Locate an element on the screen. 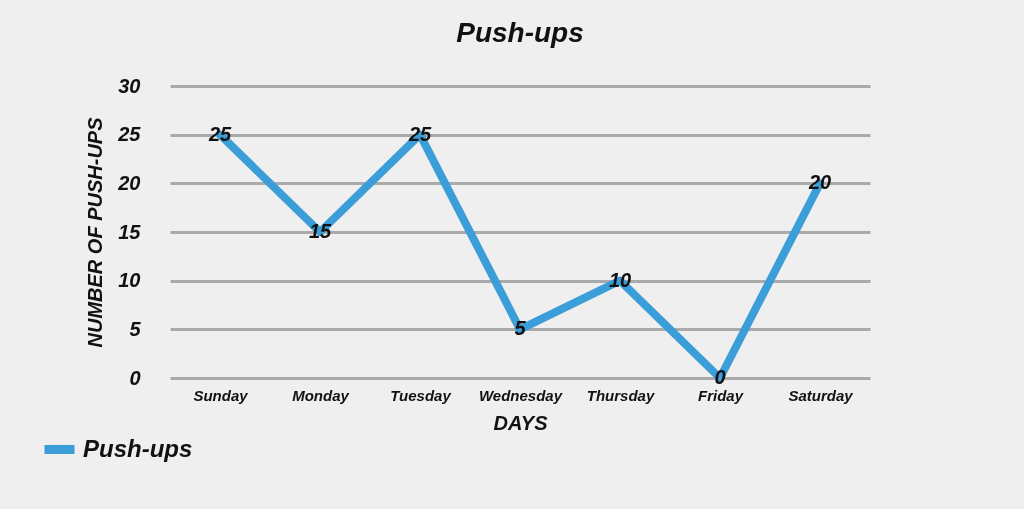 Image resolution: width=1024 pixels, height=509 pixels. y-axis-title: NUMBER OF PUSH-UPS is located at coordinates (95, 232).